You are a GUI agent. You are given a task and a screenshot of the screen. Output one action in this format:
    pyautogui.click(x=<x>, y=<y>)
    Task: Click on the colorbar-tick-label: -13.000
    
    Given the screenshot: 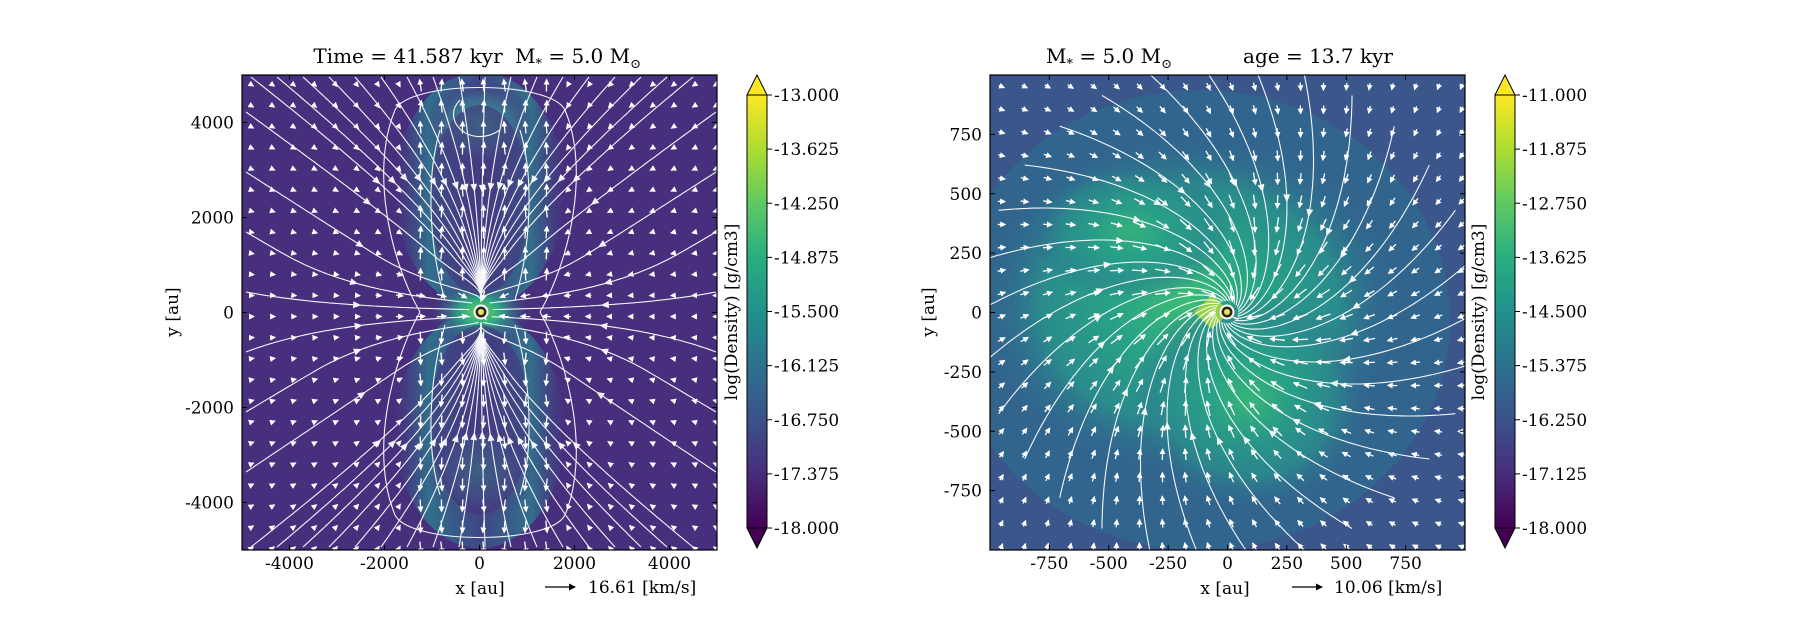 What is the action you would take?
    pyautogui.click(x=806, y=96)
    